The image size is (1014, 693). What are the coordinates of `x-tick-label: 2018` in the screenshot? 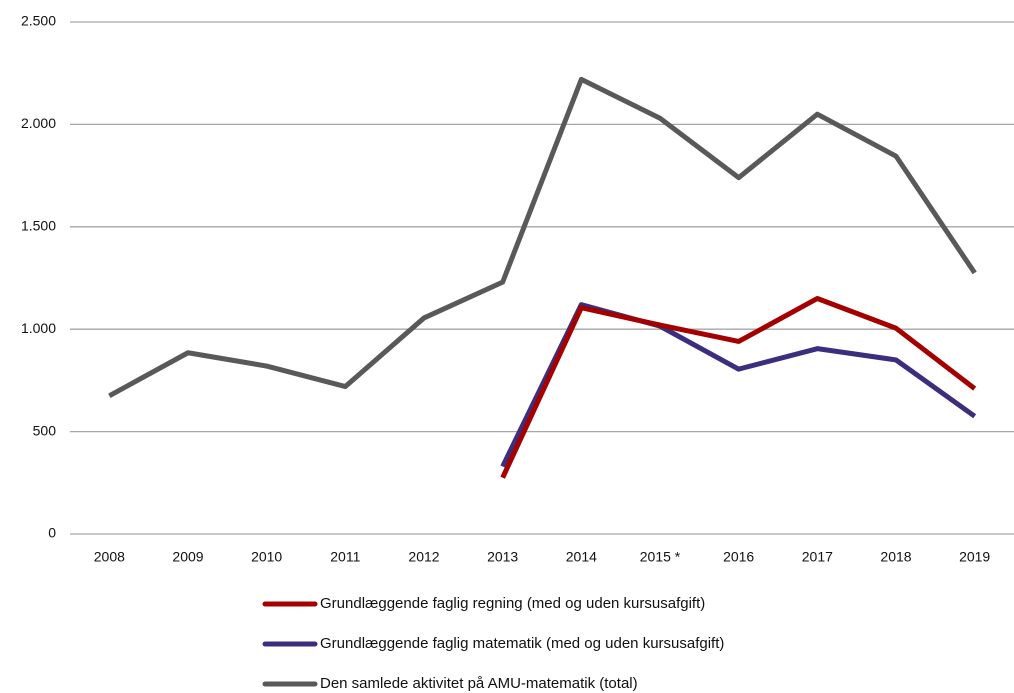 It's located at (895, 557).